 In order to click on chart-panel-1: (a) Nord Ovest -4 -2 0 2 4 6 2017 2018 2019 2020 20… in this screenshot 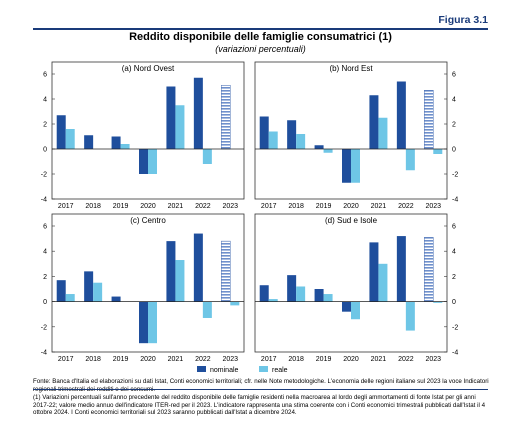, I will do `click(143, 135)`.